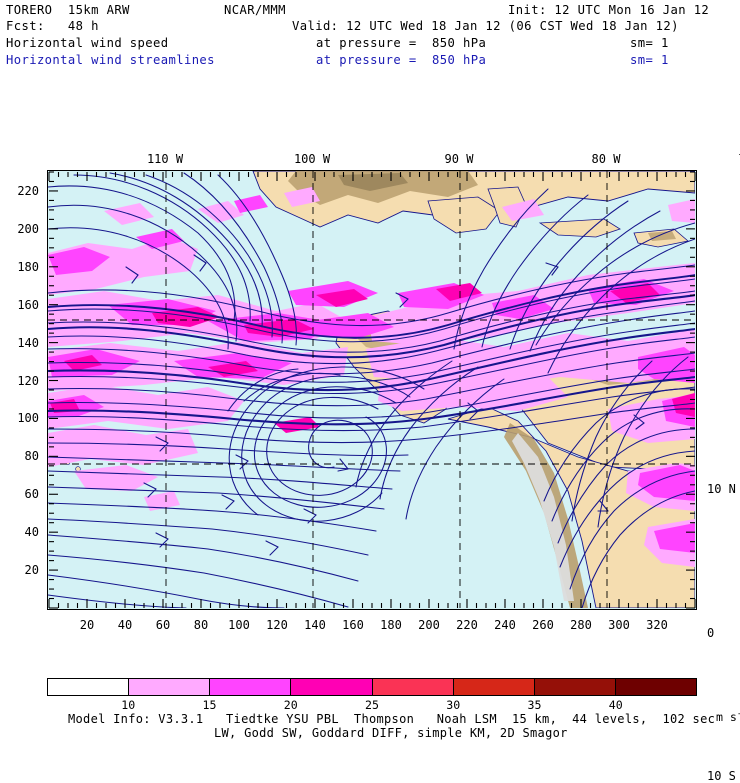 This screenshot has width=740, height=783. What do you see at coordinates (726, 716) in the screenshot?
I see `colorbar-units-text: m s` at bounding box center [726, 716].